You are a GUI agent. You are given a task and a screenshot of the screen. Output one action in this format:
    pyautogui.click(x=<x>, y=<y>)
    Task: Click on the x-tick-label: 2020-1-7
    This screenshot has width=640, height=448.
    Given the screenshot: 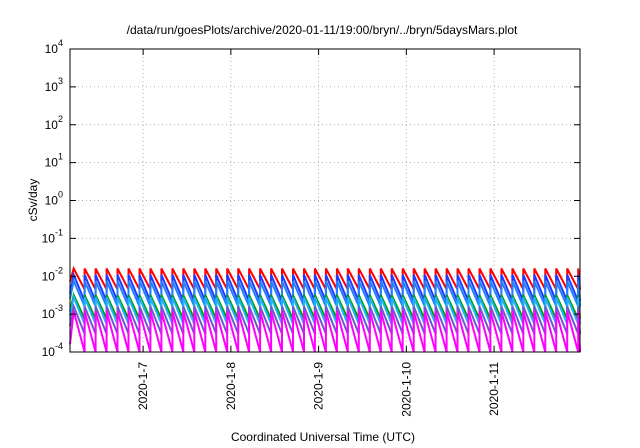 What is the action you would take?
    pyautogui.click(x=143, y=386)
    